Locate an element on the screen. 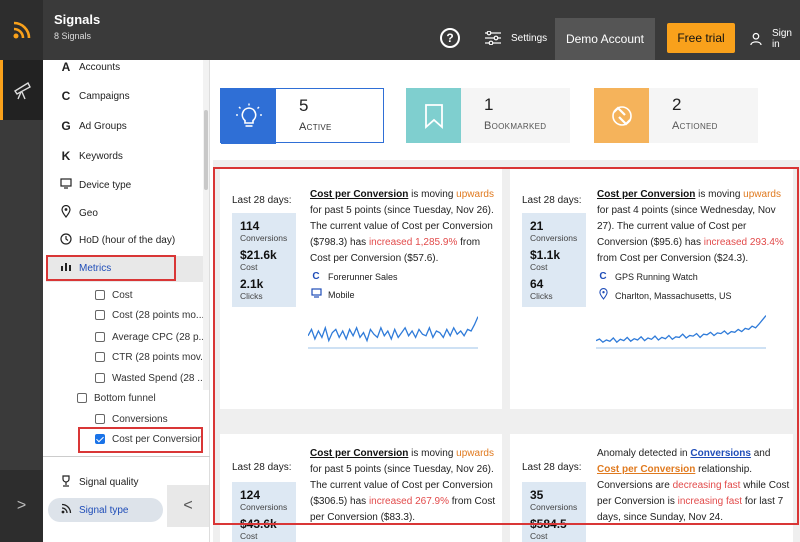  decrease-text: decreasing fast is located at coordinates (706, 485).